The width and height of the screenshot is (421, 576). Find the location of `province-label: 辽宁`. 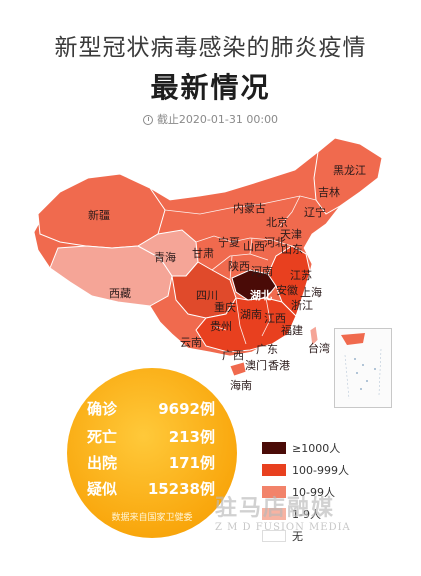

province-label: 辽宁 is located at coordinates (315, 212).